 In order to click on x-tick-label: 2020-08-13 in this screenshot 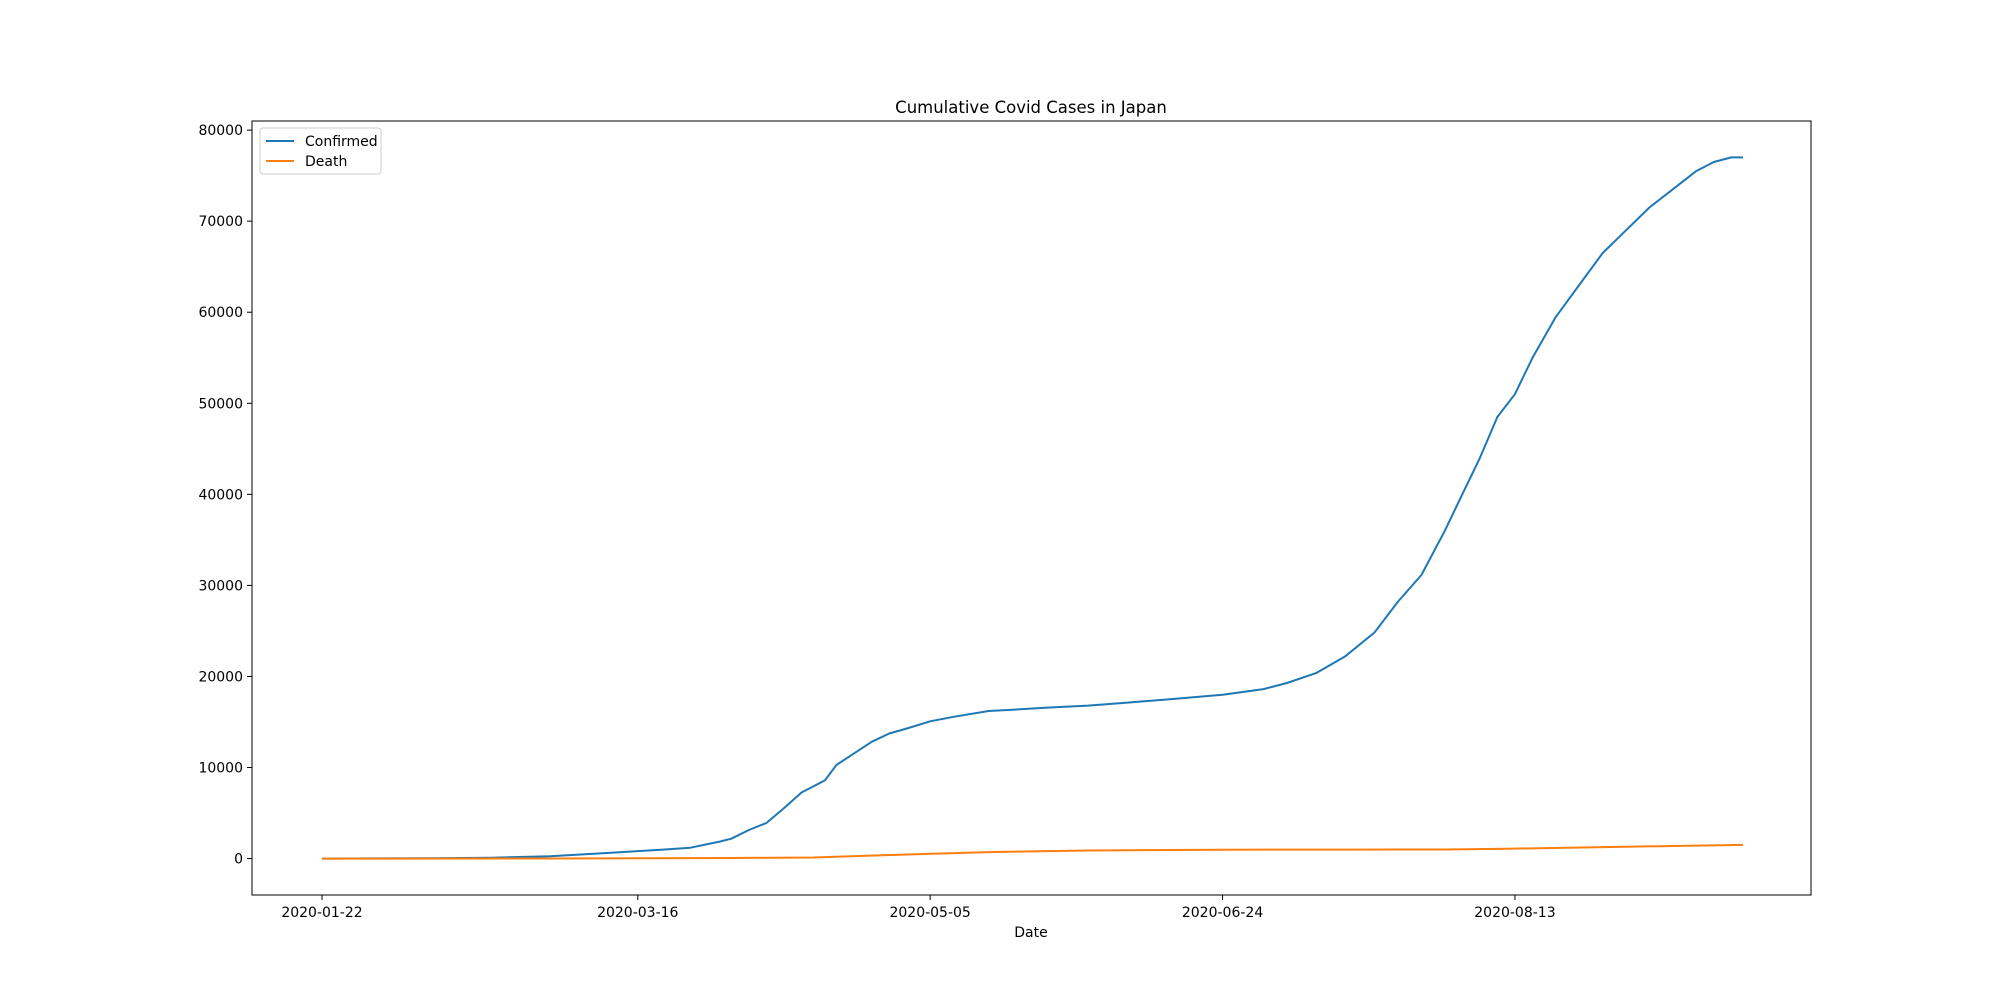, I will do `click(1514, 913)`.